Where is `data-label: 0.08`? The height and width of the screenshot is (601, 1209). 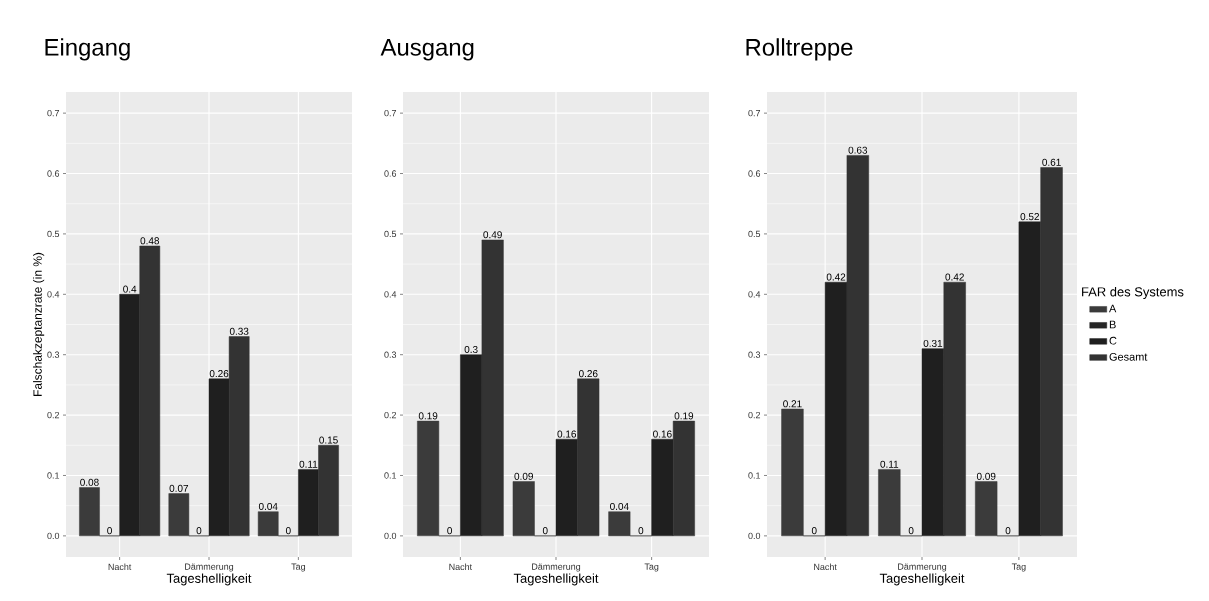 data-label: 0.08 is located at coordinates (89, 482).